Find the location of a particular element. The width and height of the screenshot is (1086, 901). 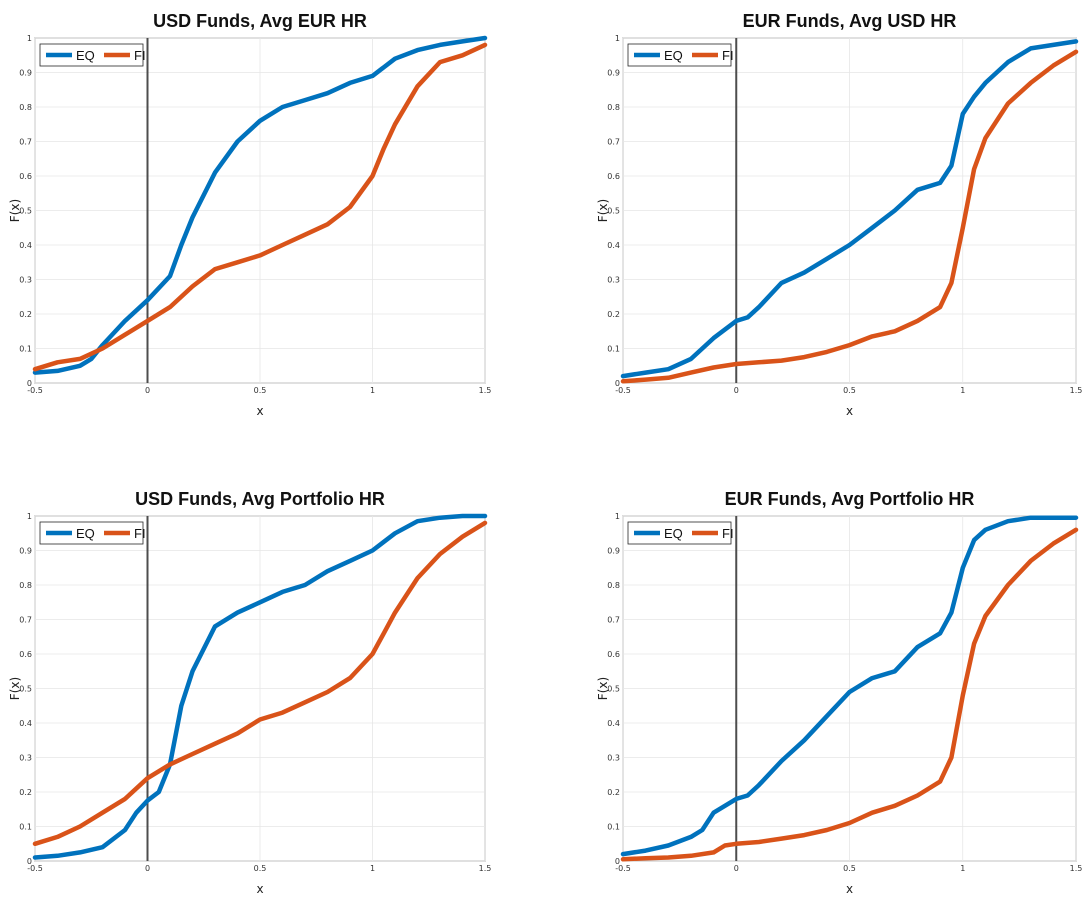

chart-title: USD Funds, Avg EUR HR is located at coordinates (260, 21).